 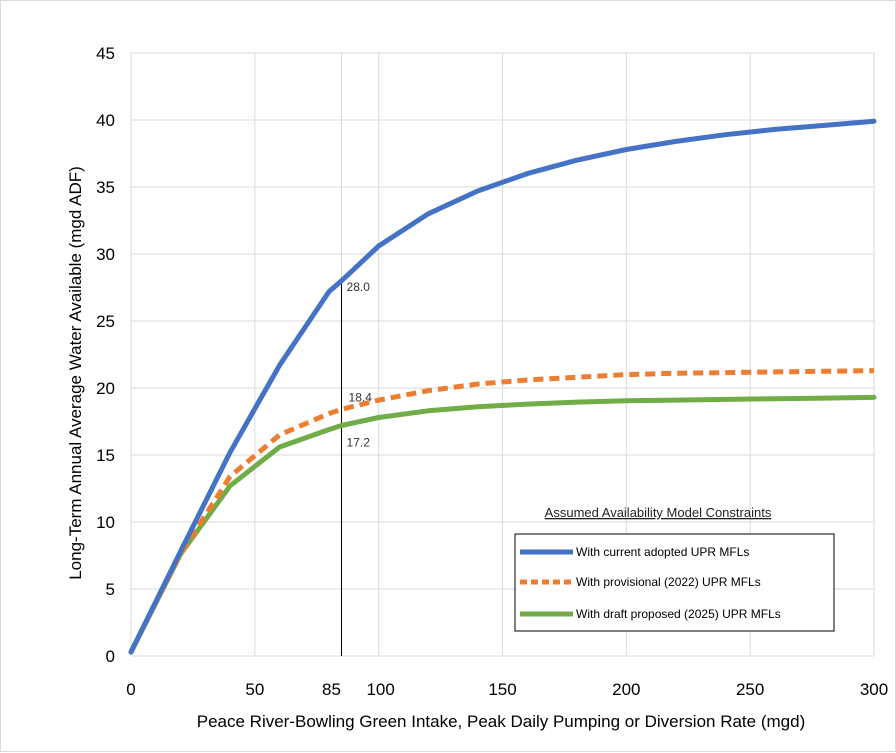 What do you see at coordinates (874, 689) in the screenshot?
I see `x-tick-label-7: 300` at bounding box center [874, 689].